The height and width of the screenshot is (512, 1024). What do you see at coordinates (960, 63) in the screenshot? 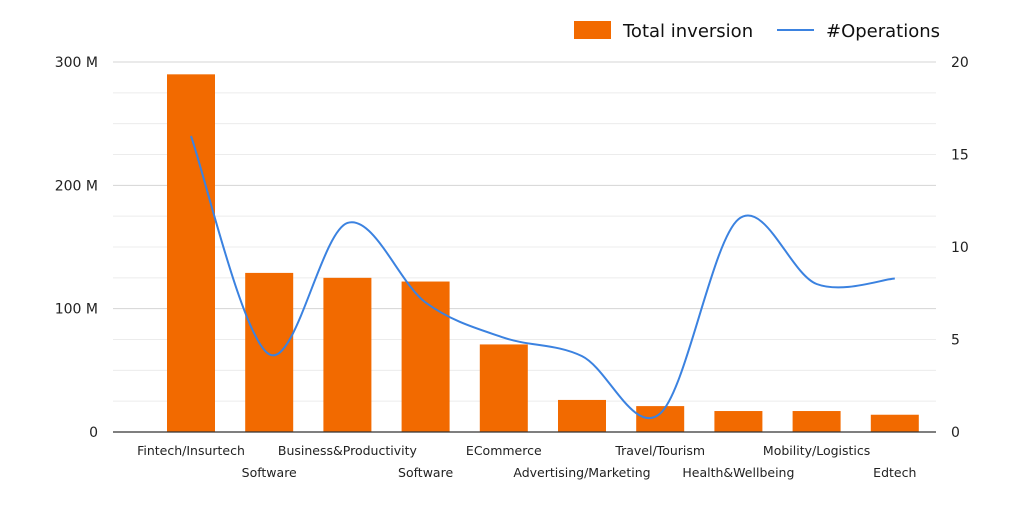
I see `y-right-tick-label: 20` at bounding box center [960, 63].